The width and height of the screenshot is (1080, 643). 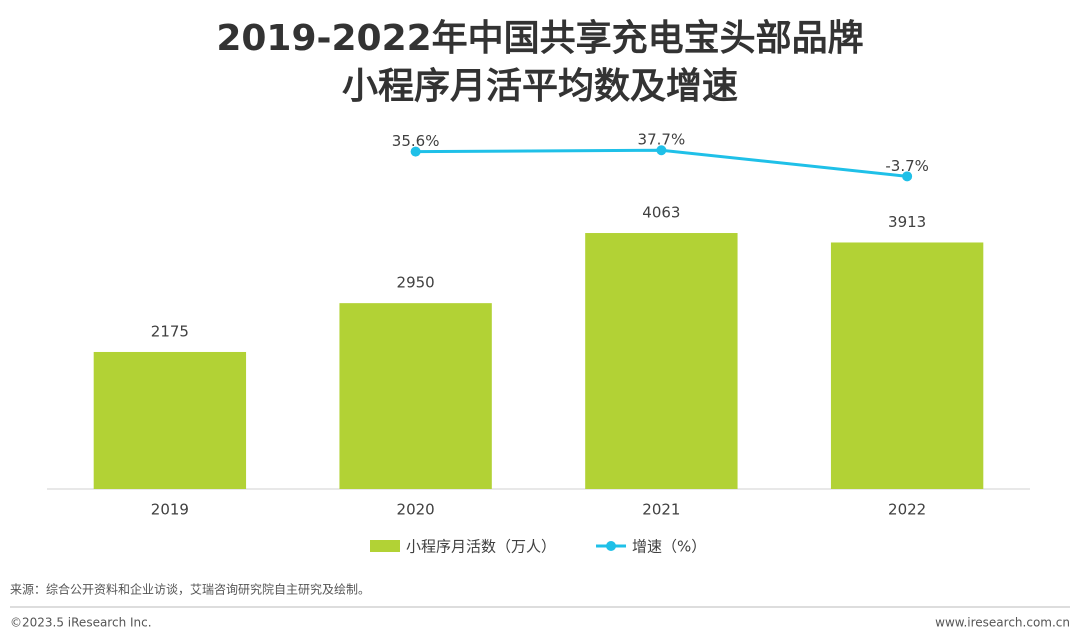 I want to click on x-tick-label: 2020, so click(x=416, y=510).